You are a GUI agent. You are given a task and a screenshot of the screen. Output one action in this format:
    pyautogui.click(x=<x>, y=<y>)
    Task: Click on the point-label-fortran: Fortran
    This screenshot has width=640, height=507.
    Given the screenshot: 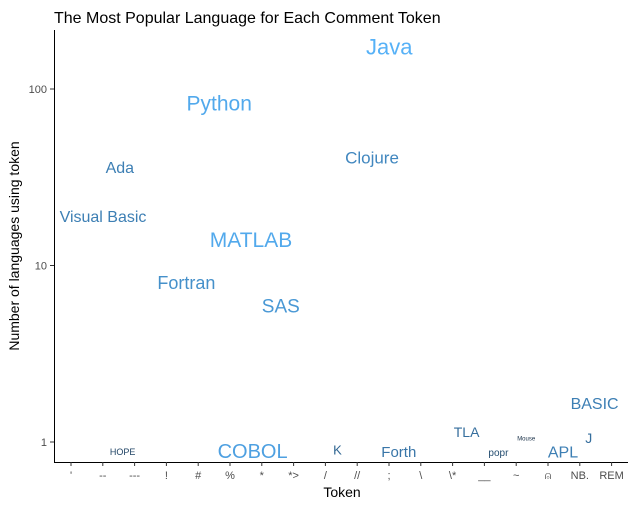 What is the action you would take?
    pyautogui.click(x=186, y=283)
    